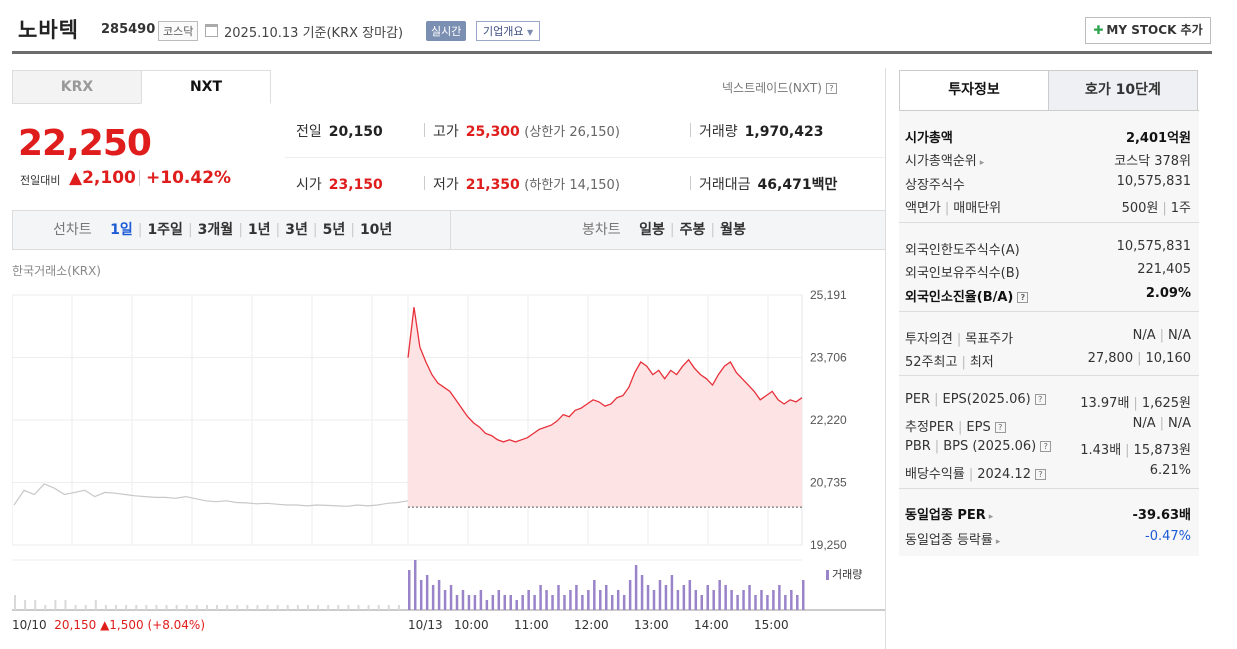 This screenshot has width=1237, height=649. I want to click on invest-label: 액면가 | 매매단위, so click(953, 208).